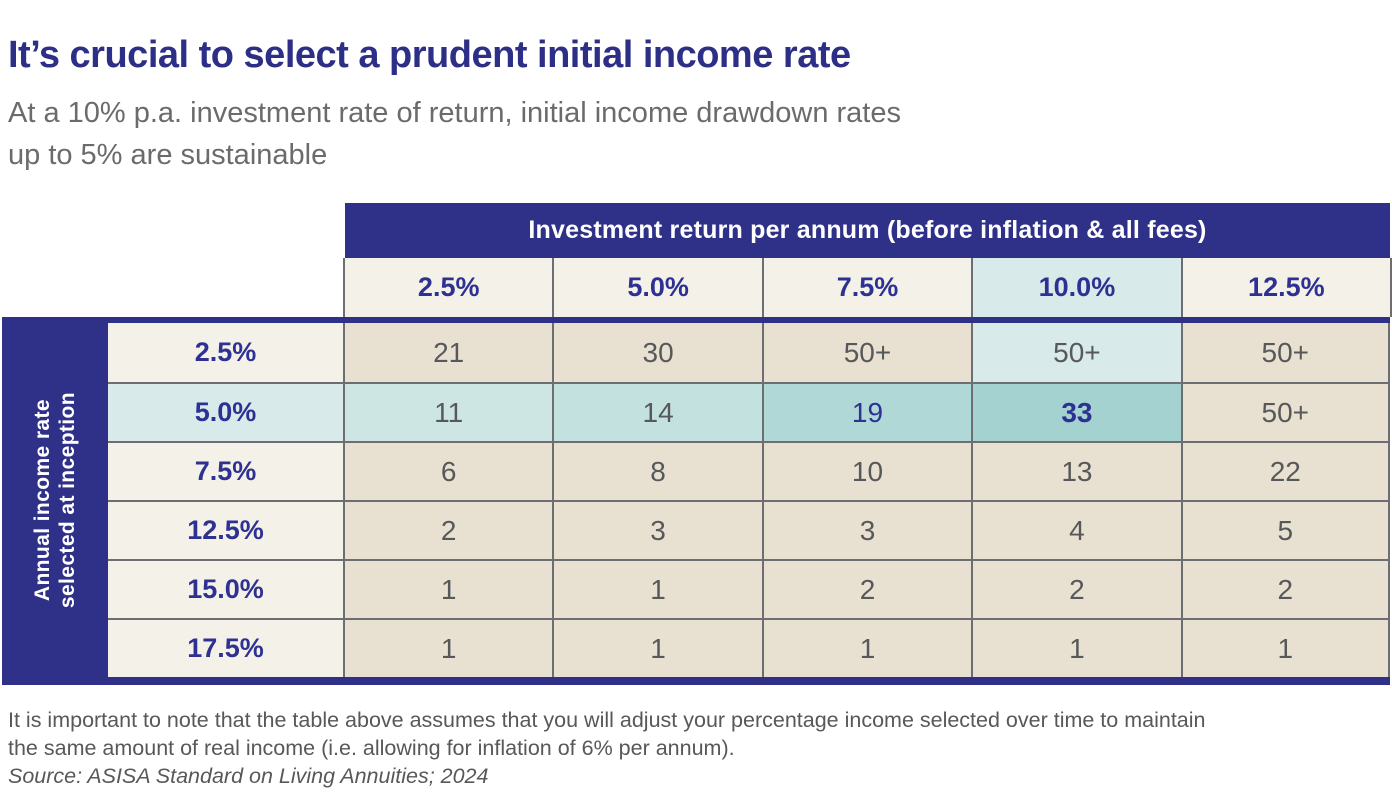 This screenshot has height=812, width=1392. What do you see at coordinates (448, 287) in the screenshot?
I see `column-header: 2.5%` at bounding box center [448, 287].